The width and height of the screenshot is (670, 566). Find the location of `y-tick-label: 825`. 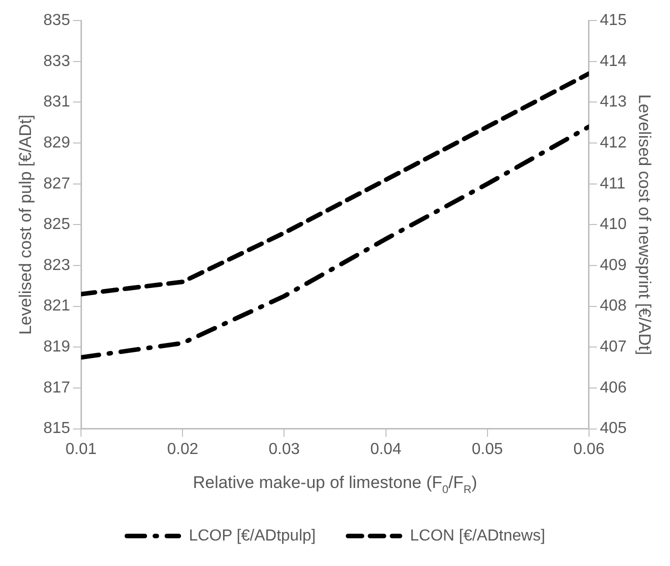

y-tick-label: 825 is located at coordinates (56, 225).